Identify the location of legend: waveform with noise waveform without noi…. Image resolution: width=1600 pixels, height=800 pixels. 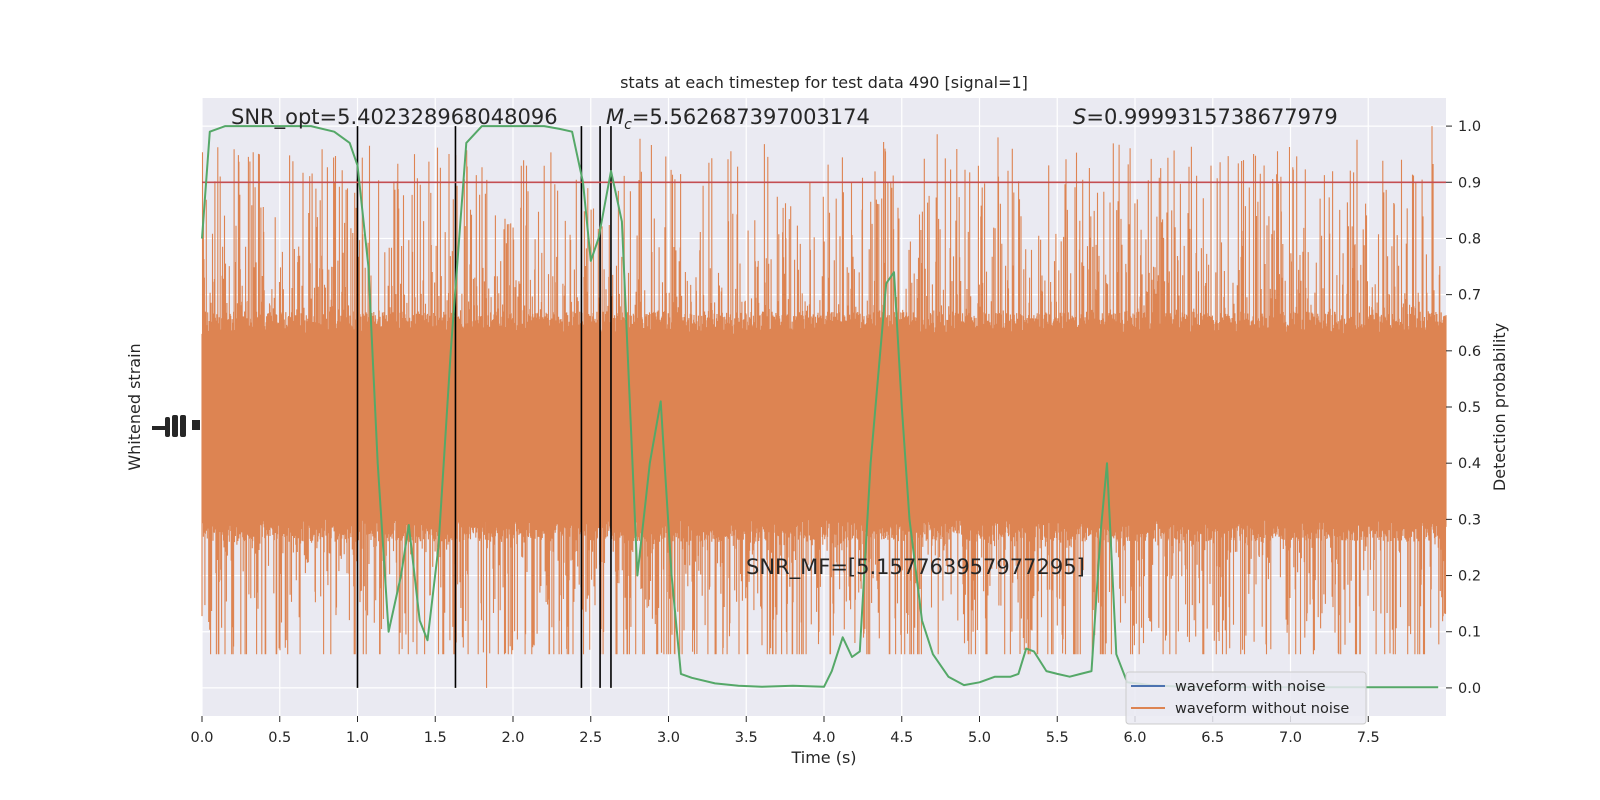
(1246, 698).